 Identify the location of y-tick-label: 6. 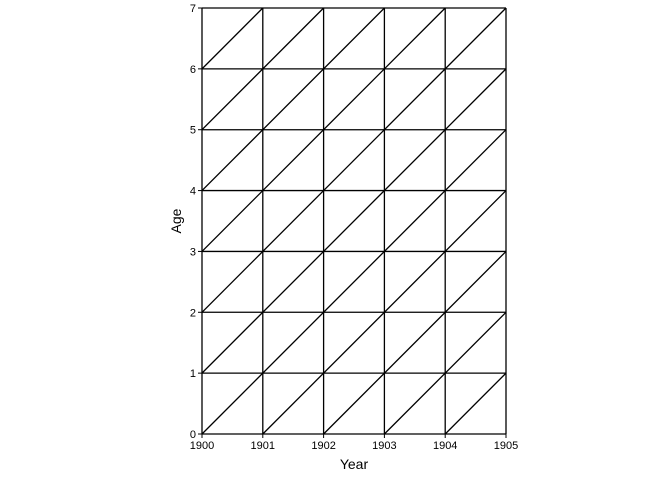
(193, 70).